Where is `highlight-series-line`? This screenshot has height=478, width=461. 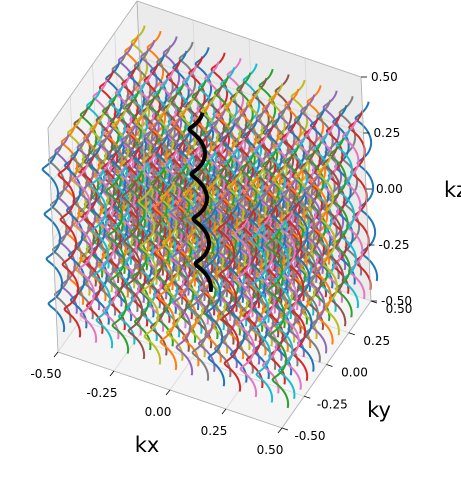
highlight-series-line is located at coordinates (200, 202).